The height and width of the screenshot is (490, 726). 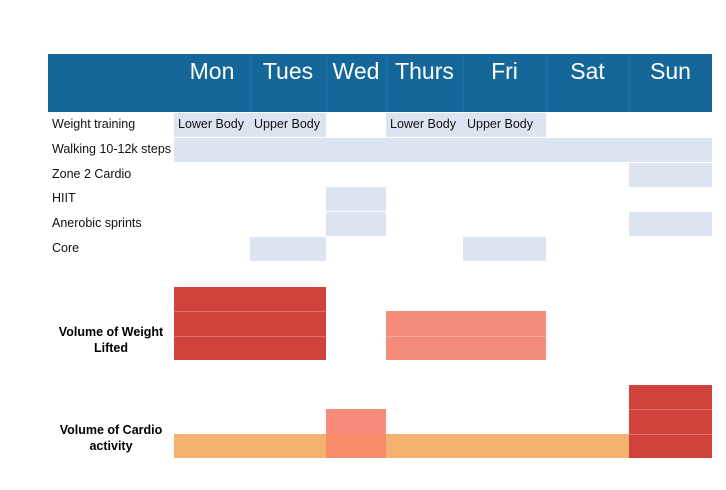 What do you see at coordinates (356, 71) in the screenshot?
I see `day-header-wed: Wed` at bounding box center [356, 71].